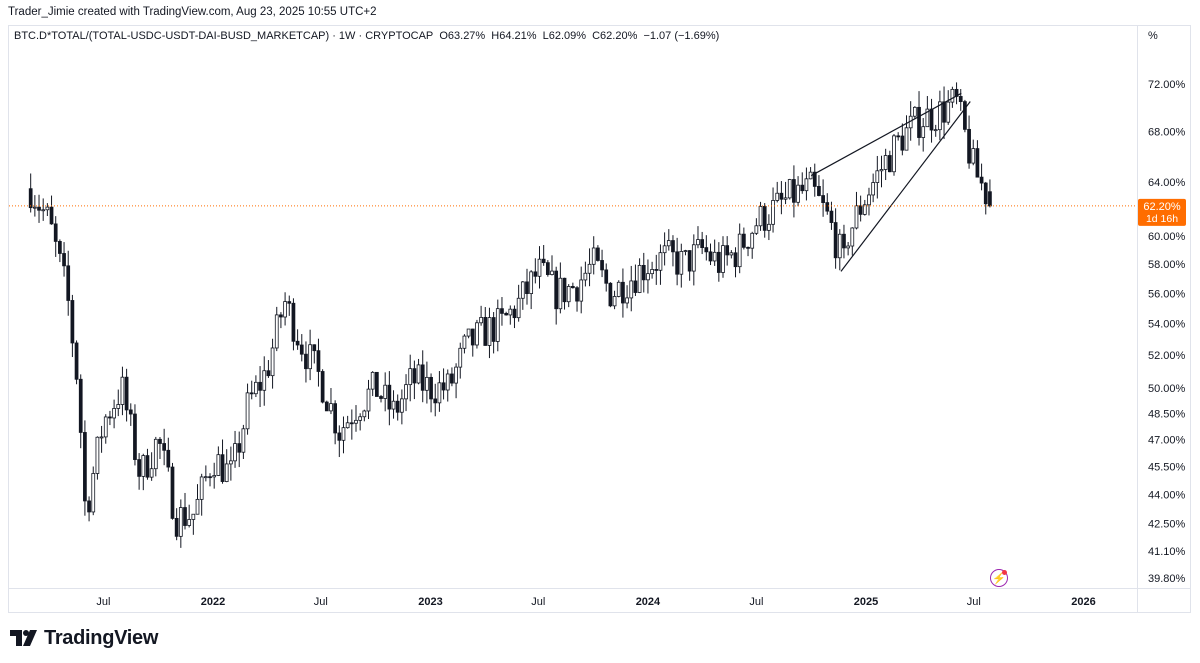  I want to click on x-tick-label: 2022, so click(213, 602).